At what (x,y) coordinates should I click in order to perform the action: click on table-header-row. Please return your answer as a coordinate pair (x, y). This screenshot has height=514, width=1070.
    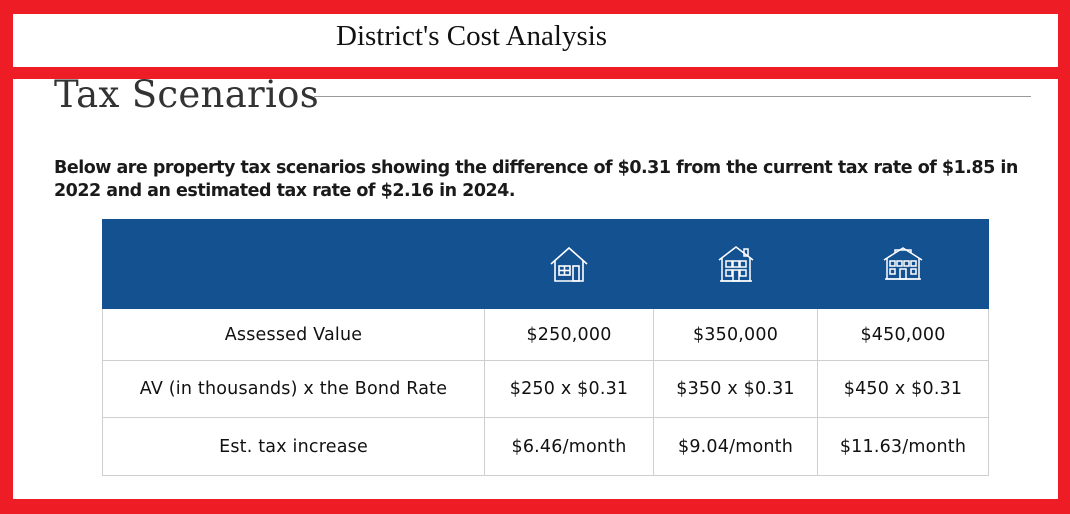
    Looking at the image, I should click on (545, 264).